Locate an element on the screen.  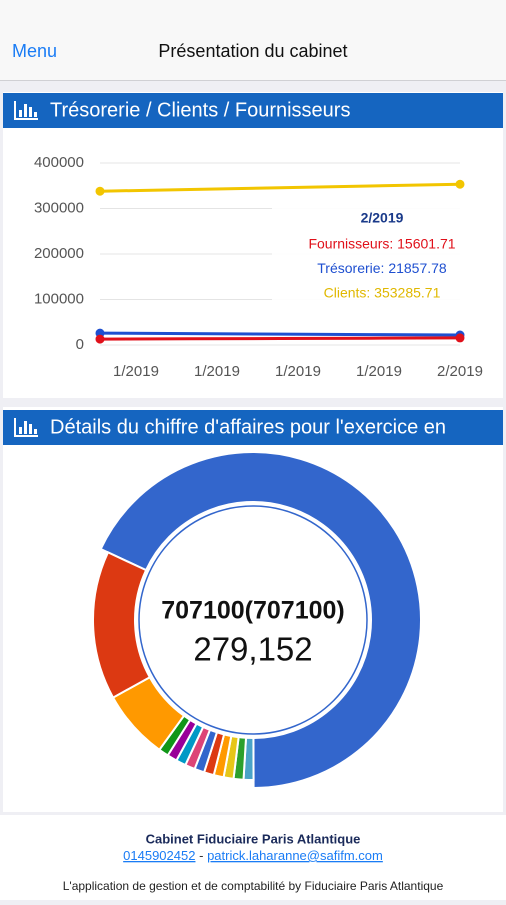
x-tick-label: 2/2019 is located at coordinates (460, 371).